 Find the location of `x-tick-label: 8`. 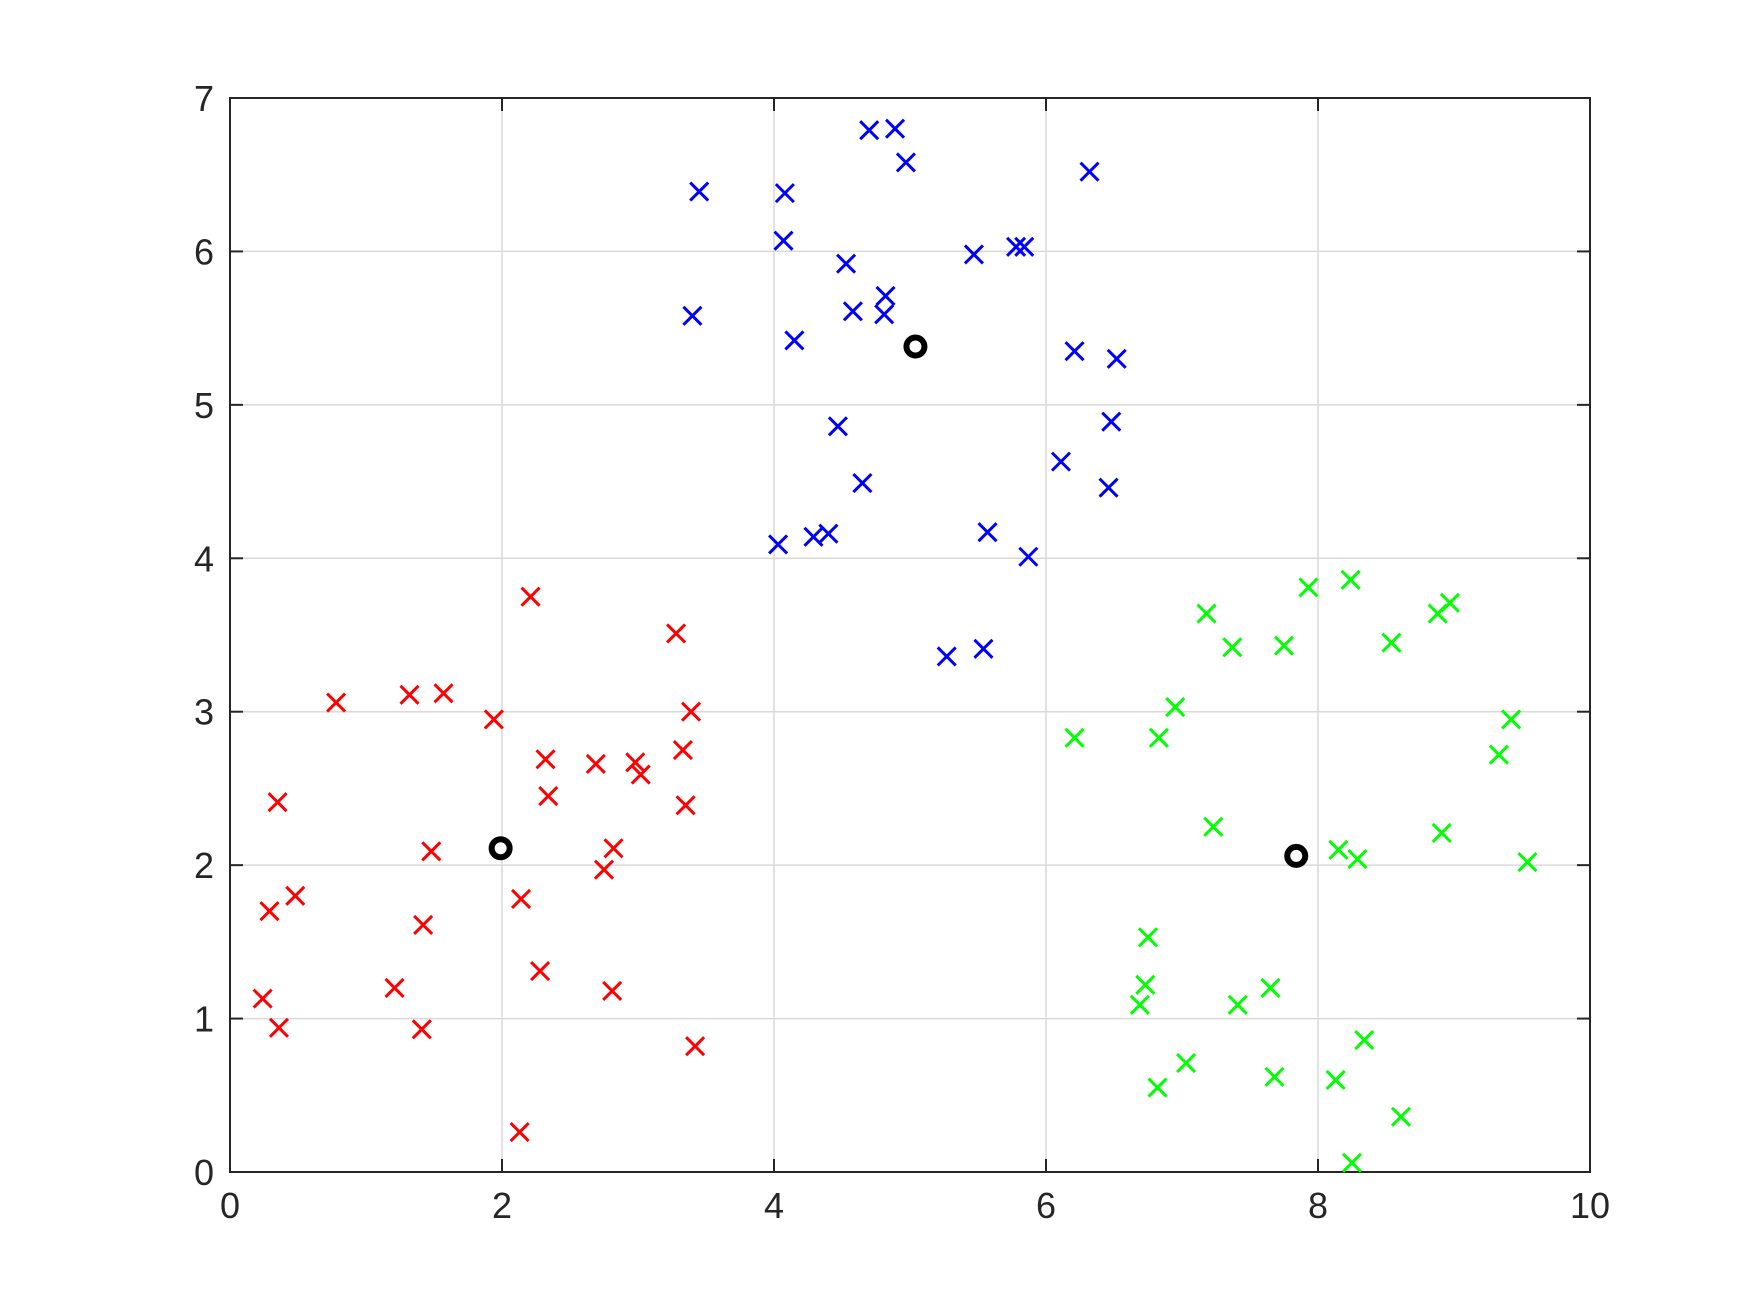

x-tick-label: 8 is located at coordinates (1318, 1205).